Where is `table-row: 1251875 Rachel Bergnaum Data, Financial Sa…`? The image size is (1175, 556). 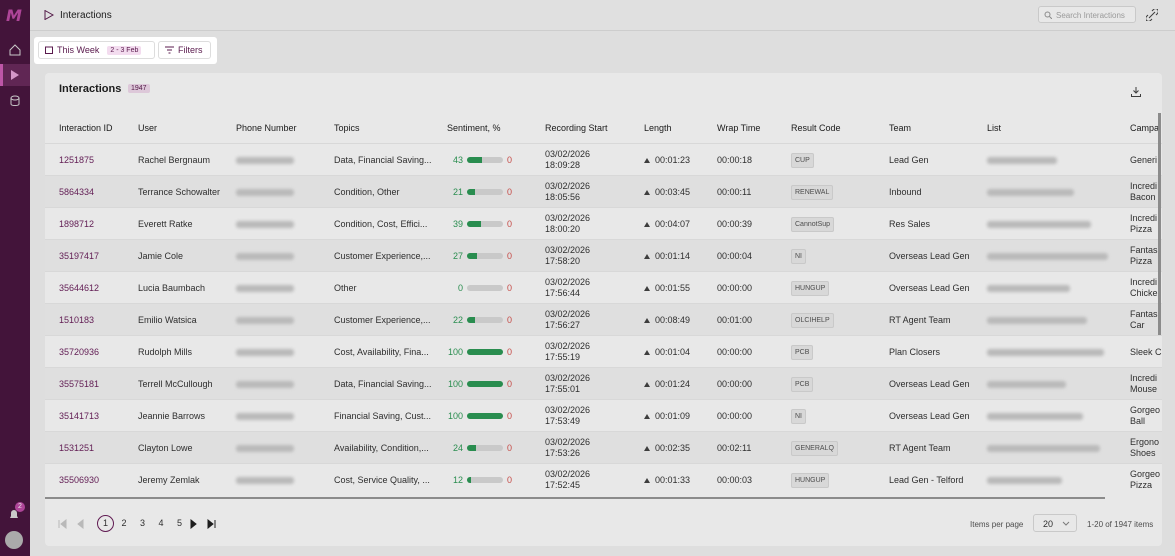 table-row: 1251875 Rachel Bergnaum Data, Financial Sa… is located at coordinates (603, 159).